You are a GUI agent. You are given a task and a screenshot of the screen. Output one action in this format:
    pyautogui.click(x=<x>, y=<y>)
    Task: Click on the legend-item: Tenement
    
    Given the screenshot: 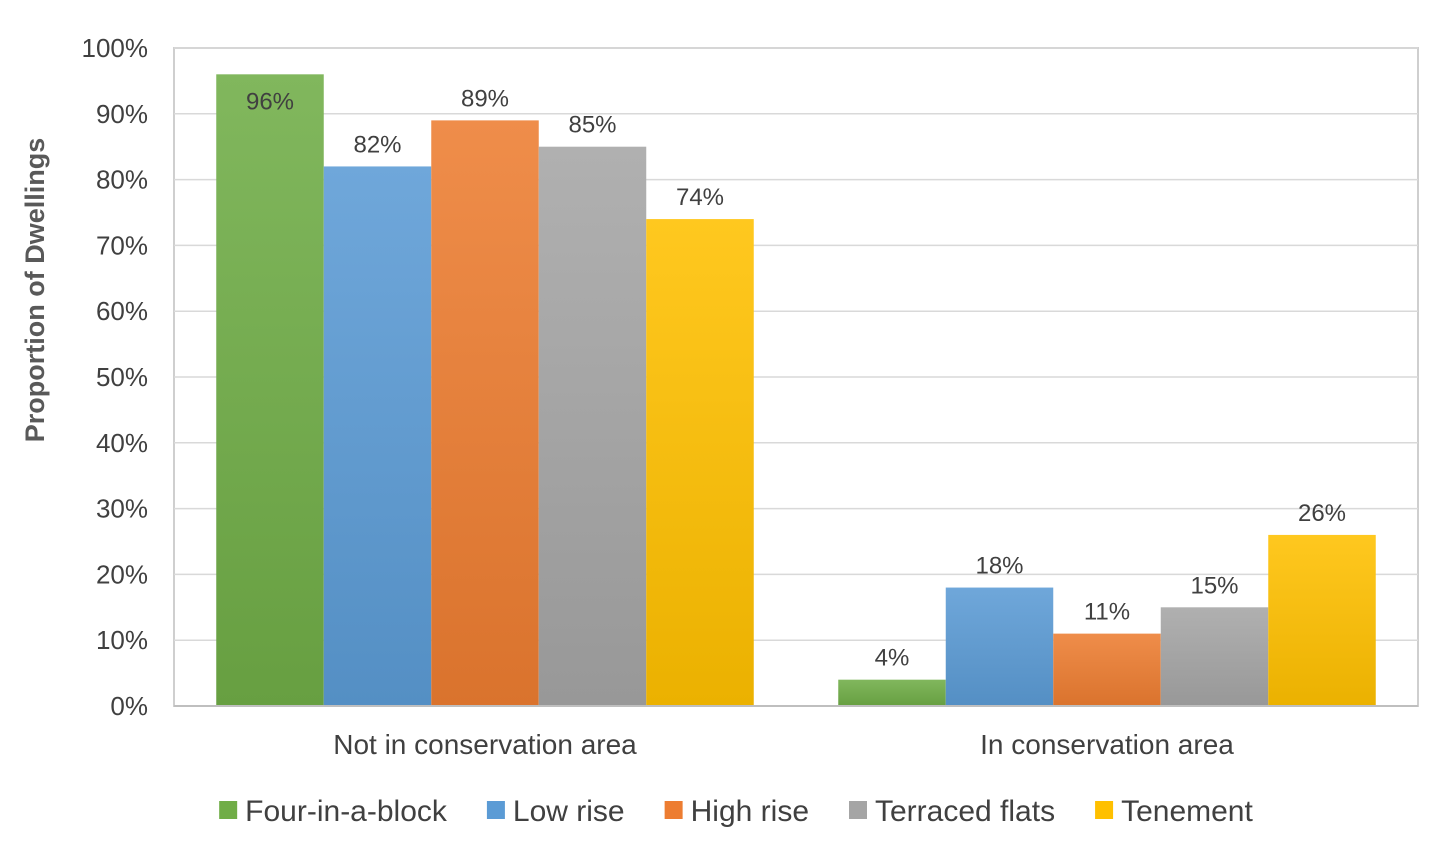 What is the action you would take?
    pyautogui.click(x=1174, y=811)
    